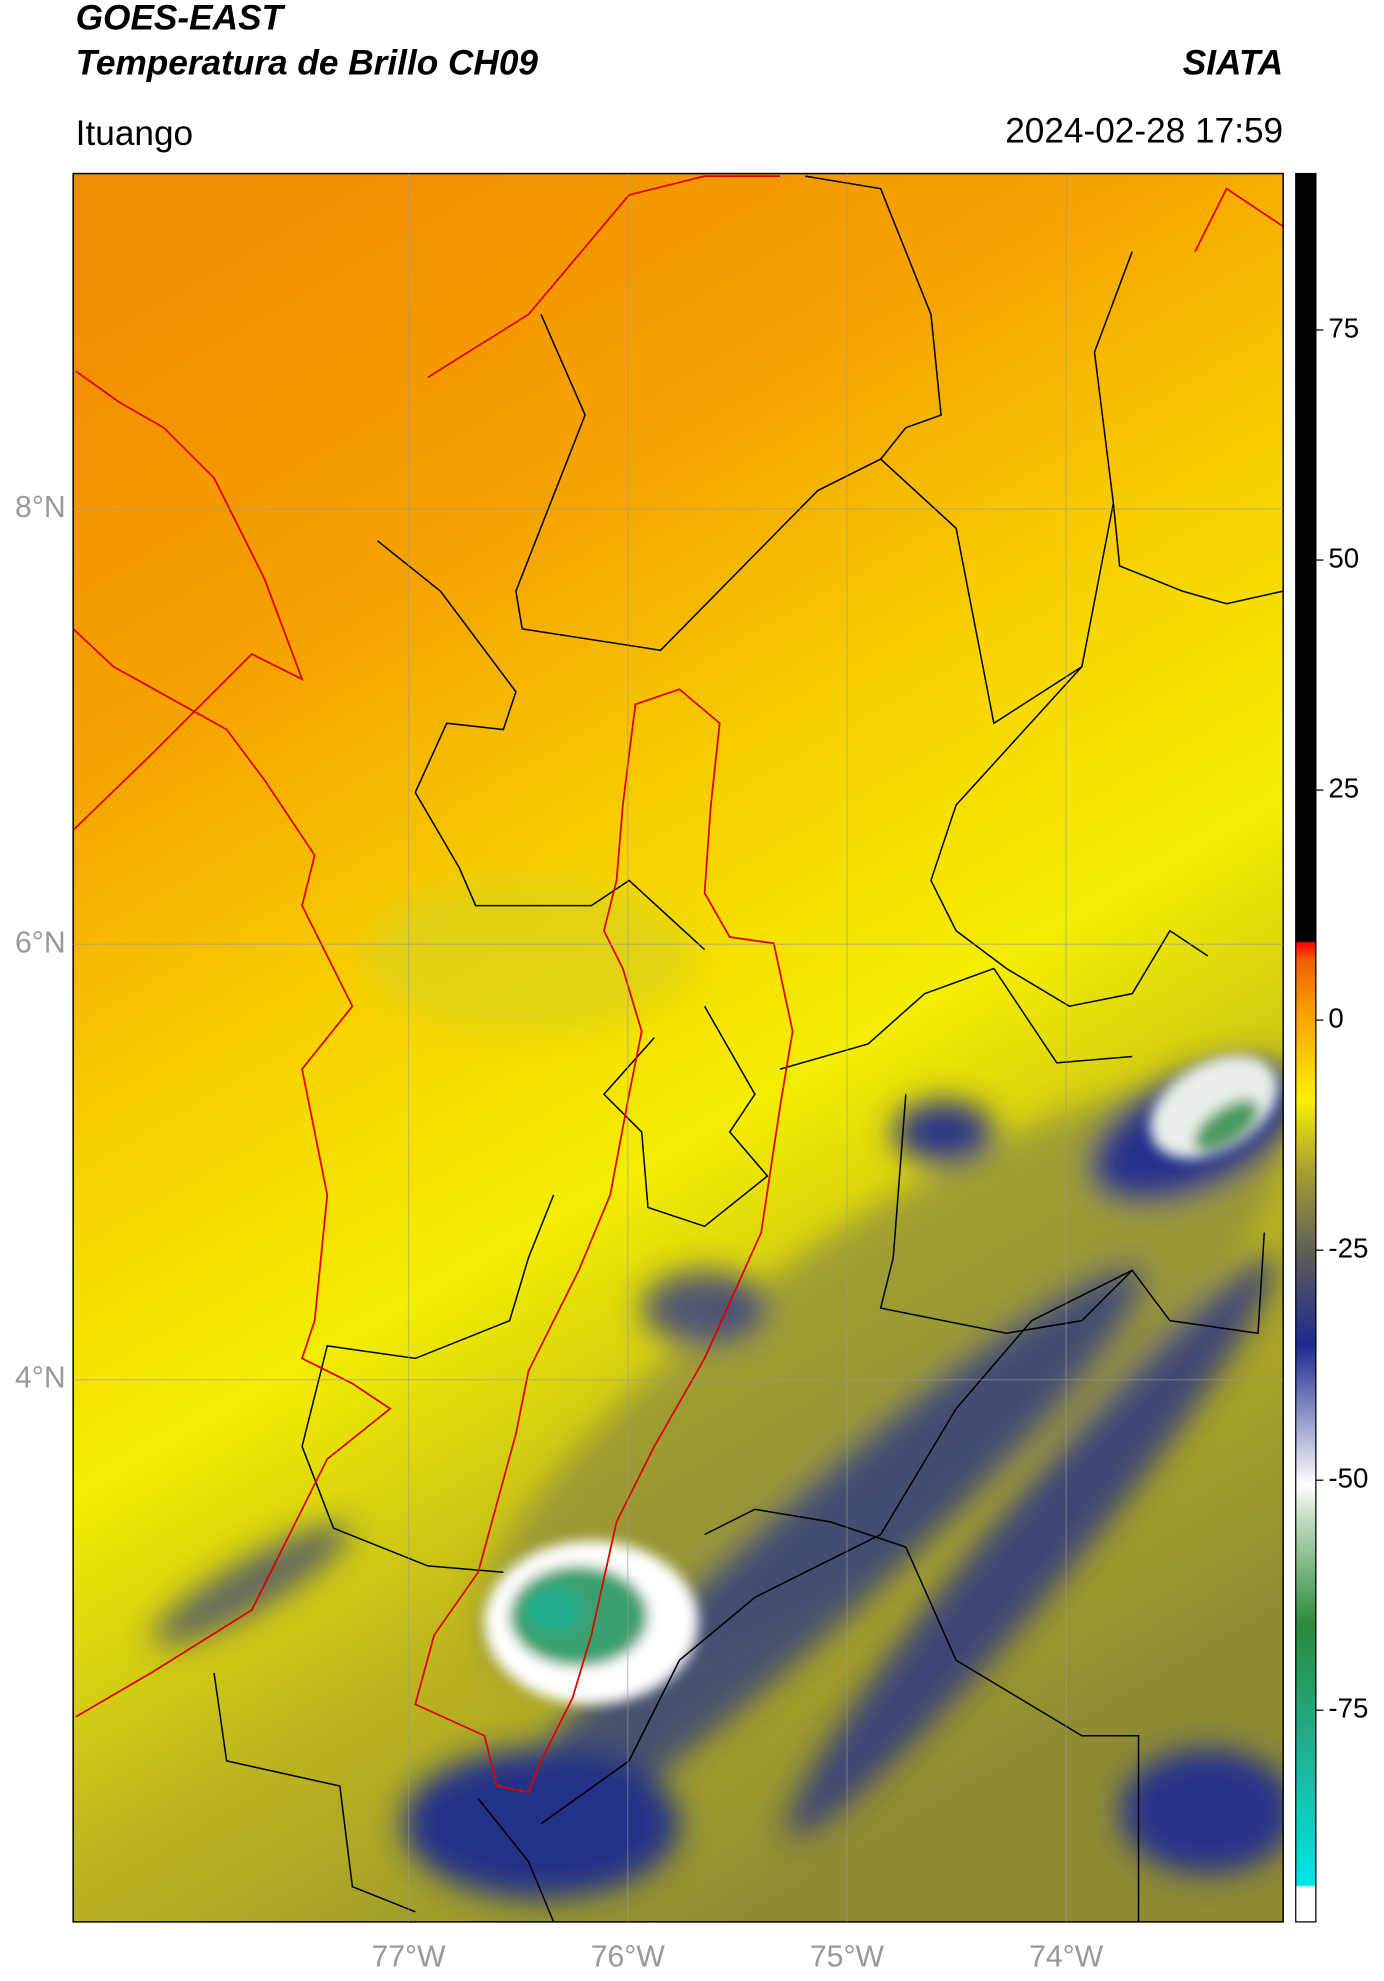  Describe the element at coordinates (181, 18) in the screenshot. I see `title: GOES-EAST` at that location.